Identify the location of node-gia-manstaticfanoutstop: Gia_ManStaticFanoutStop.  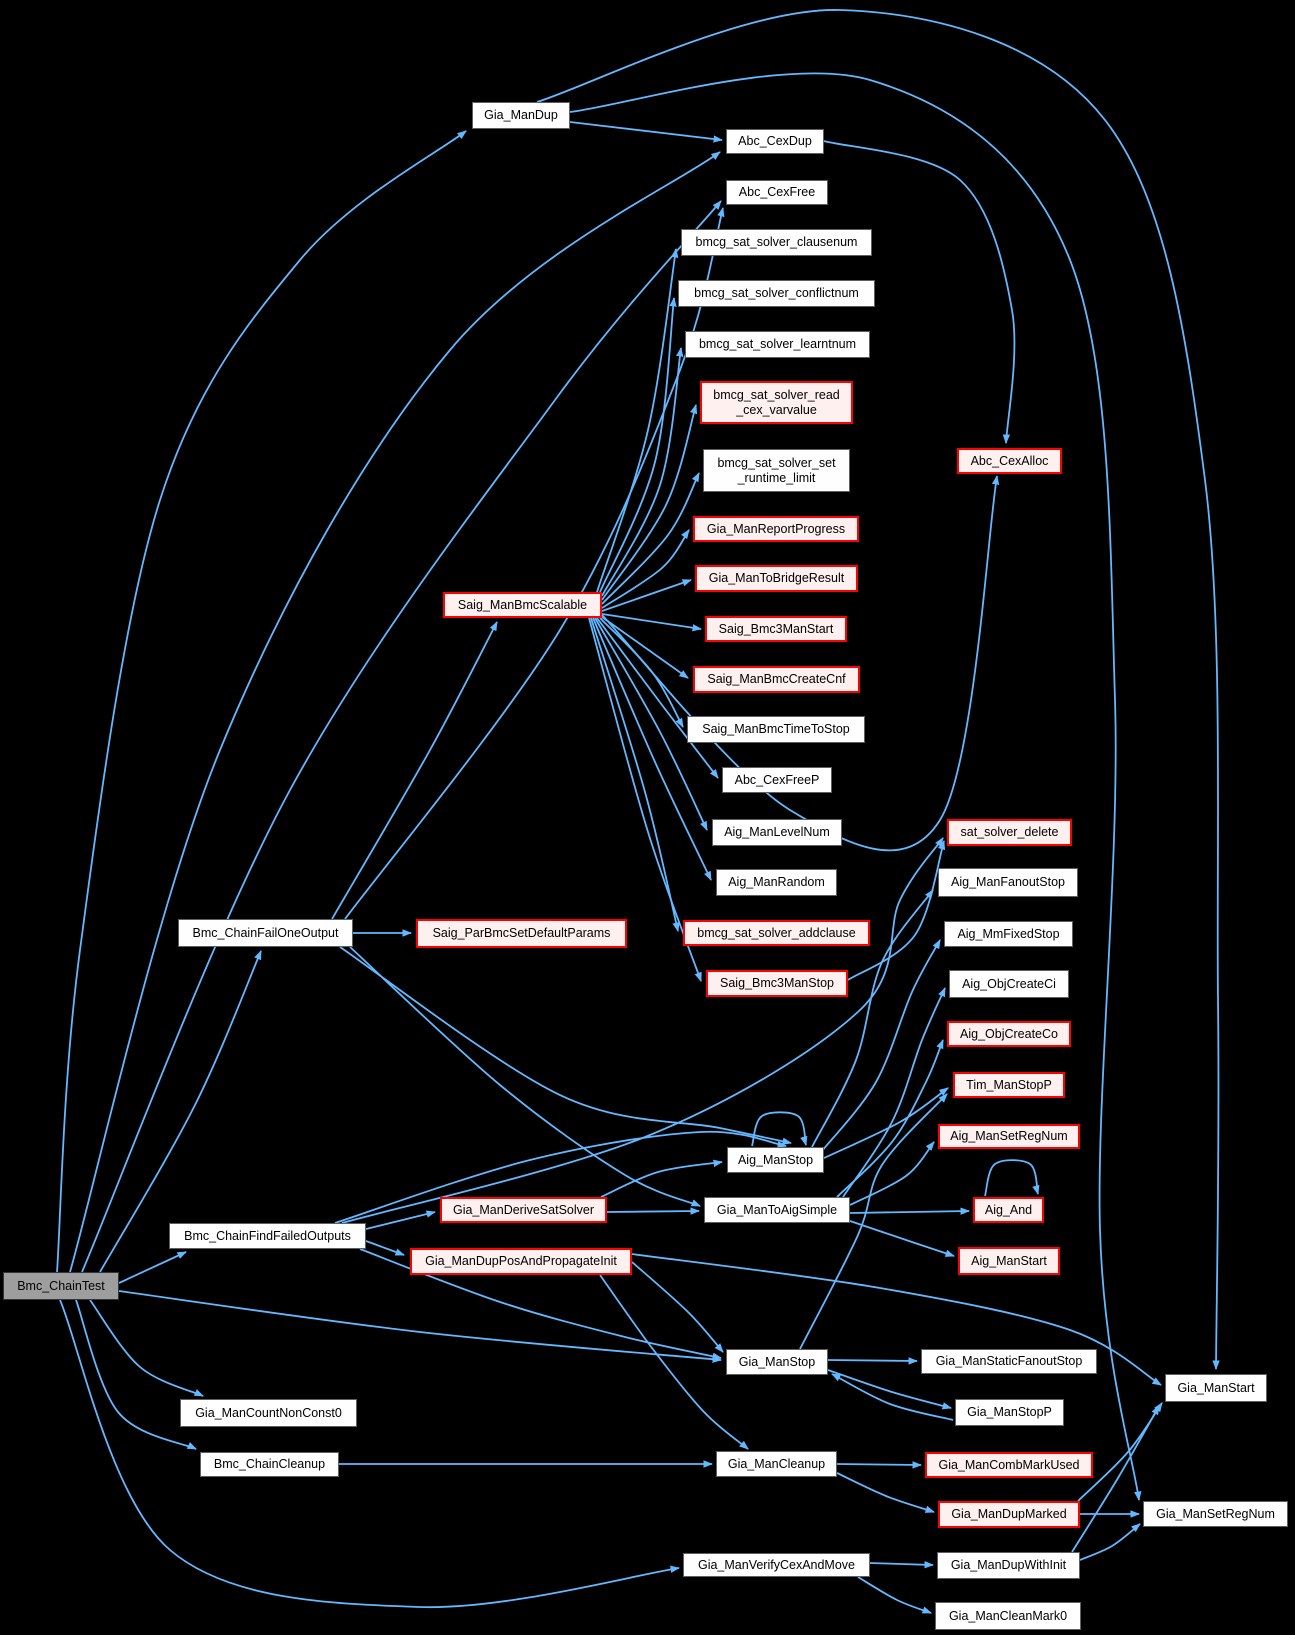
(1009, 1361).